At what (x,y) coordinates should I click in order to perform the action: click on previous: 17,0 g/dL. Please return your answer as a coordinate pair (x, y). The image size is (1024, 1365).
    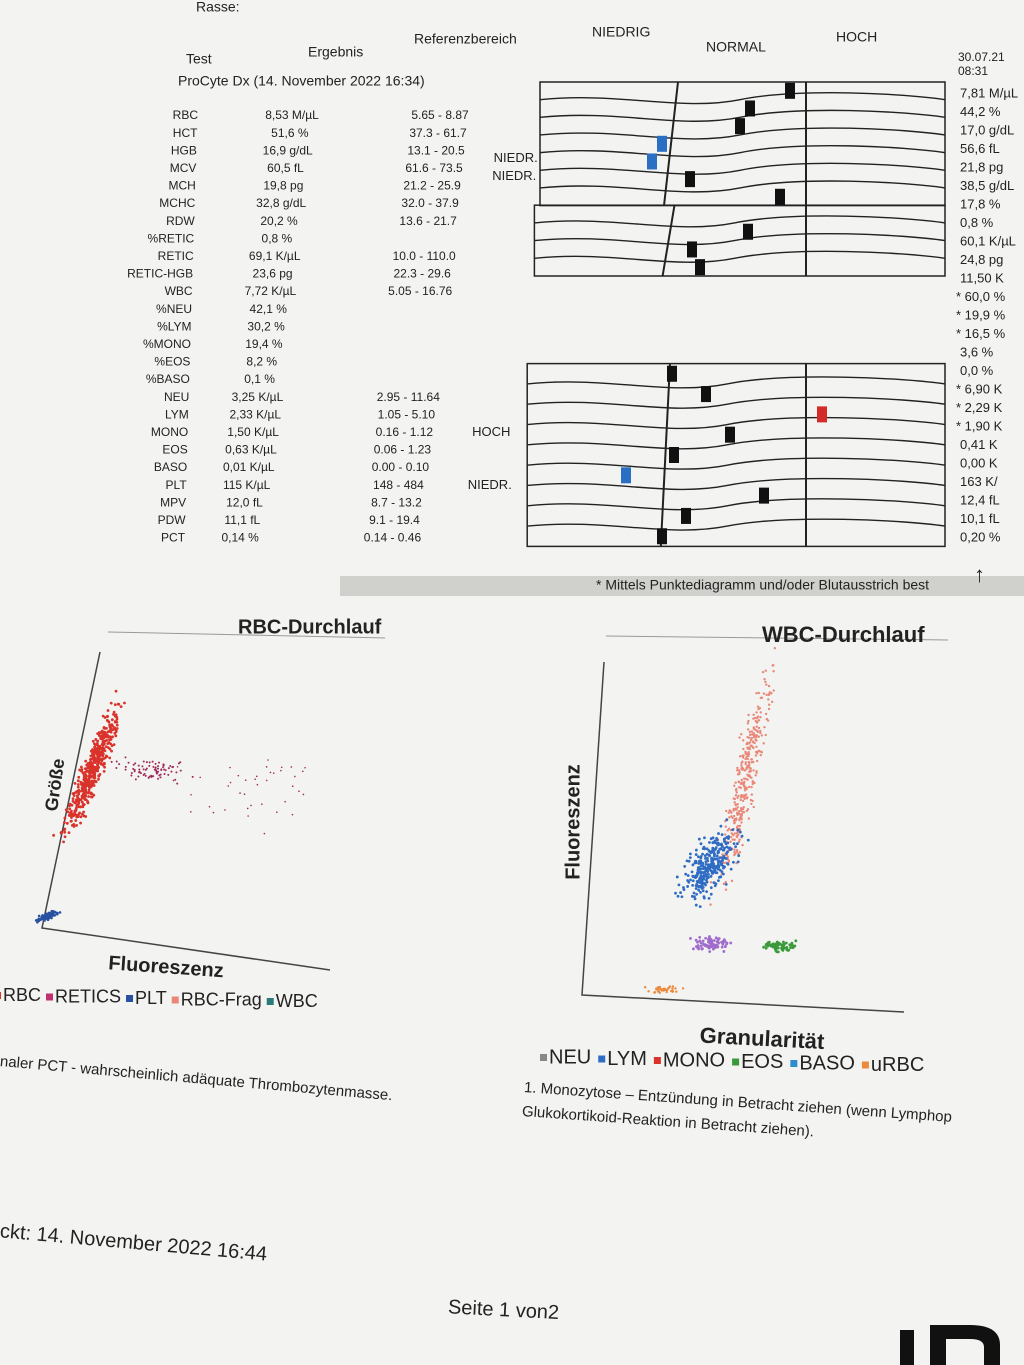
    Looking at the image, I should click on (987, 129).